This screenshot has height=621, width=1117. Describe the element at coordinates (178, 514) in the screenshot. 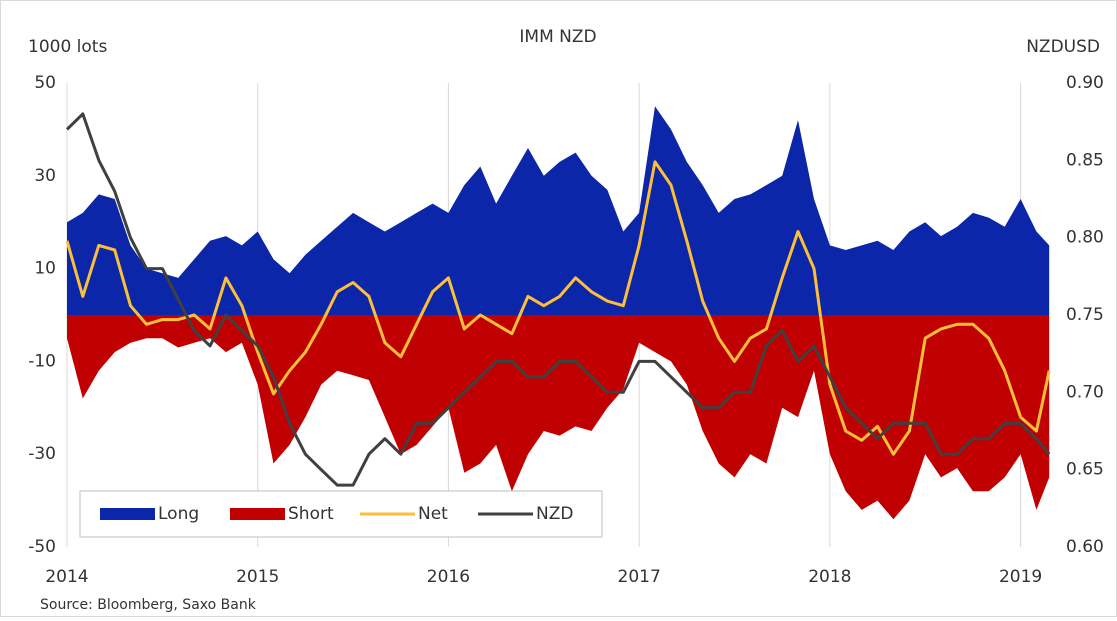

I see `legend-label: Long` at that location.